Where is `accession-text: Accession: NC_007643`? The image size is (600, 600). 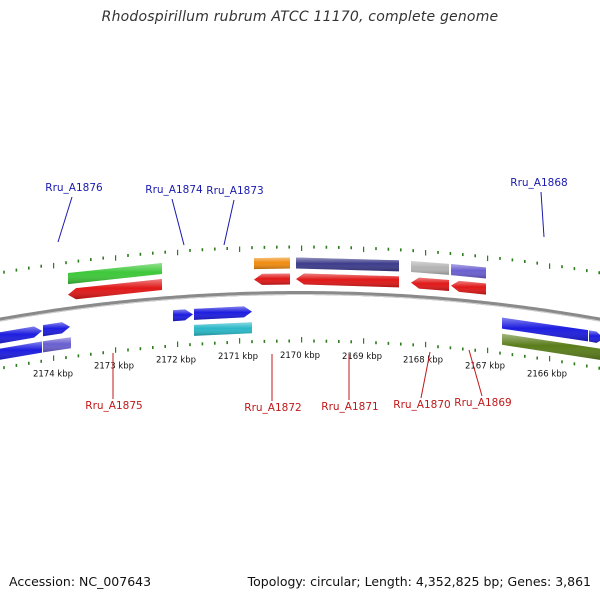
accession-text: Accession: NC_007643 is located at coordinates (80, 581).